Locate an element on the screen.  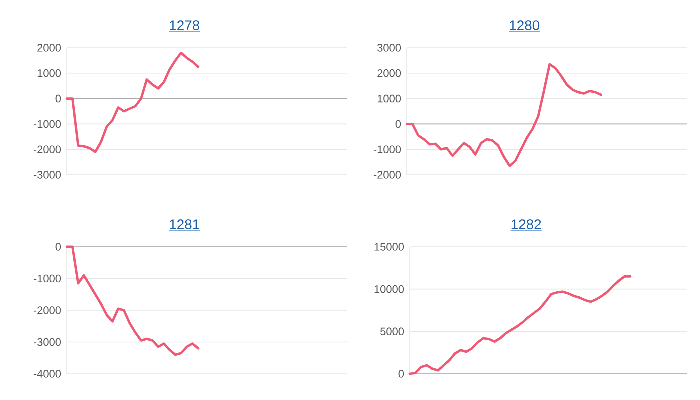
y-tick-label: 3000 is located at coordinates (390, 48).